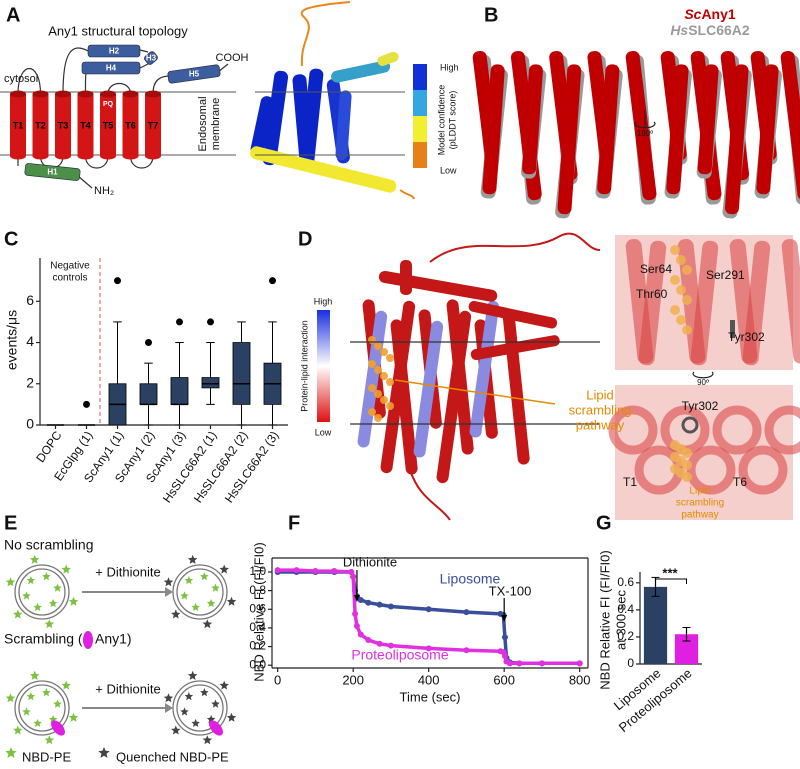 Image resolution: width=800 pixels, height=769 pixels. I want to click on y-tick-label: 6, so click(30, 300).